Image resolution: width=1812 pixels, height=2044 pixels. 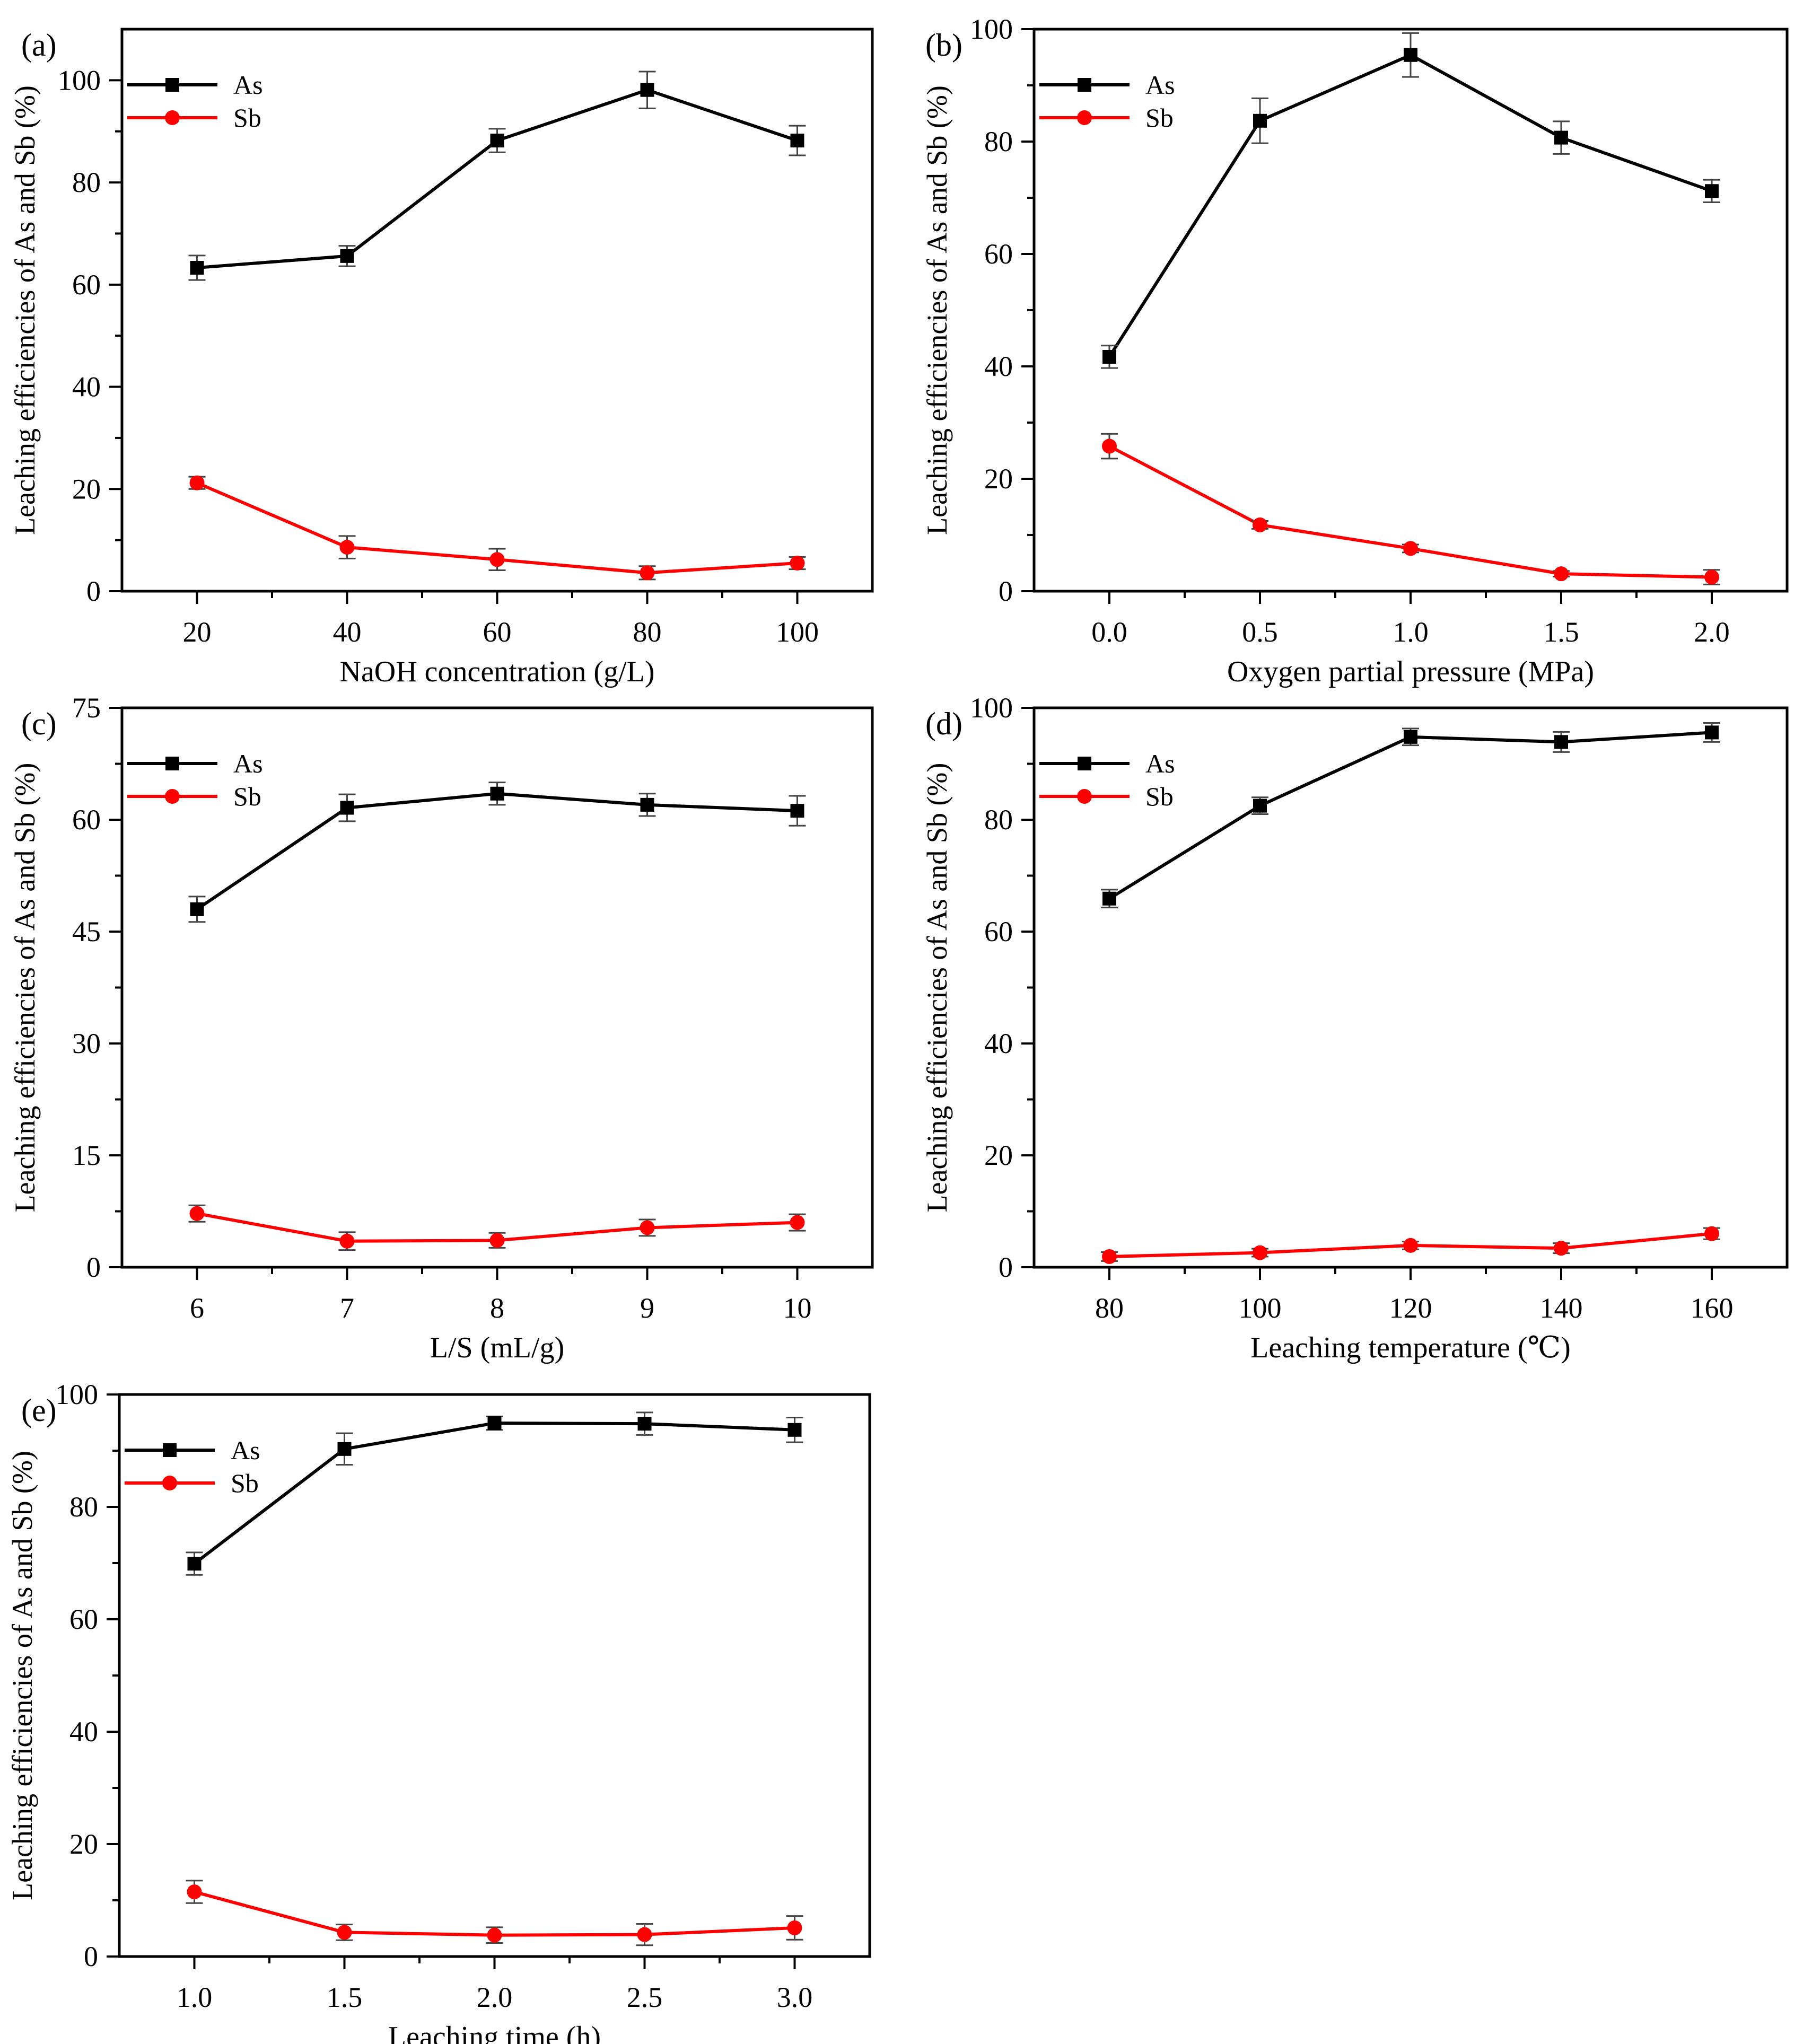 What do you see at coordinates (1411, 1308) in the screenshot?
I see `x-tick-label: 120` at bounding box center [1411, 1308].